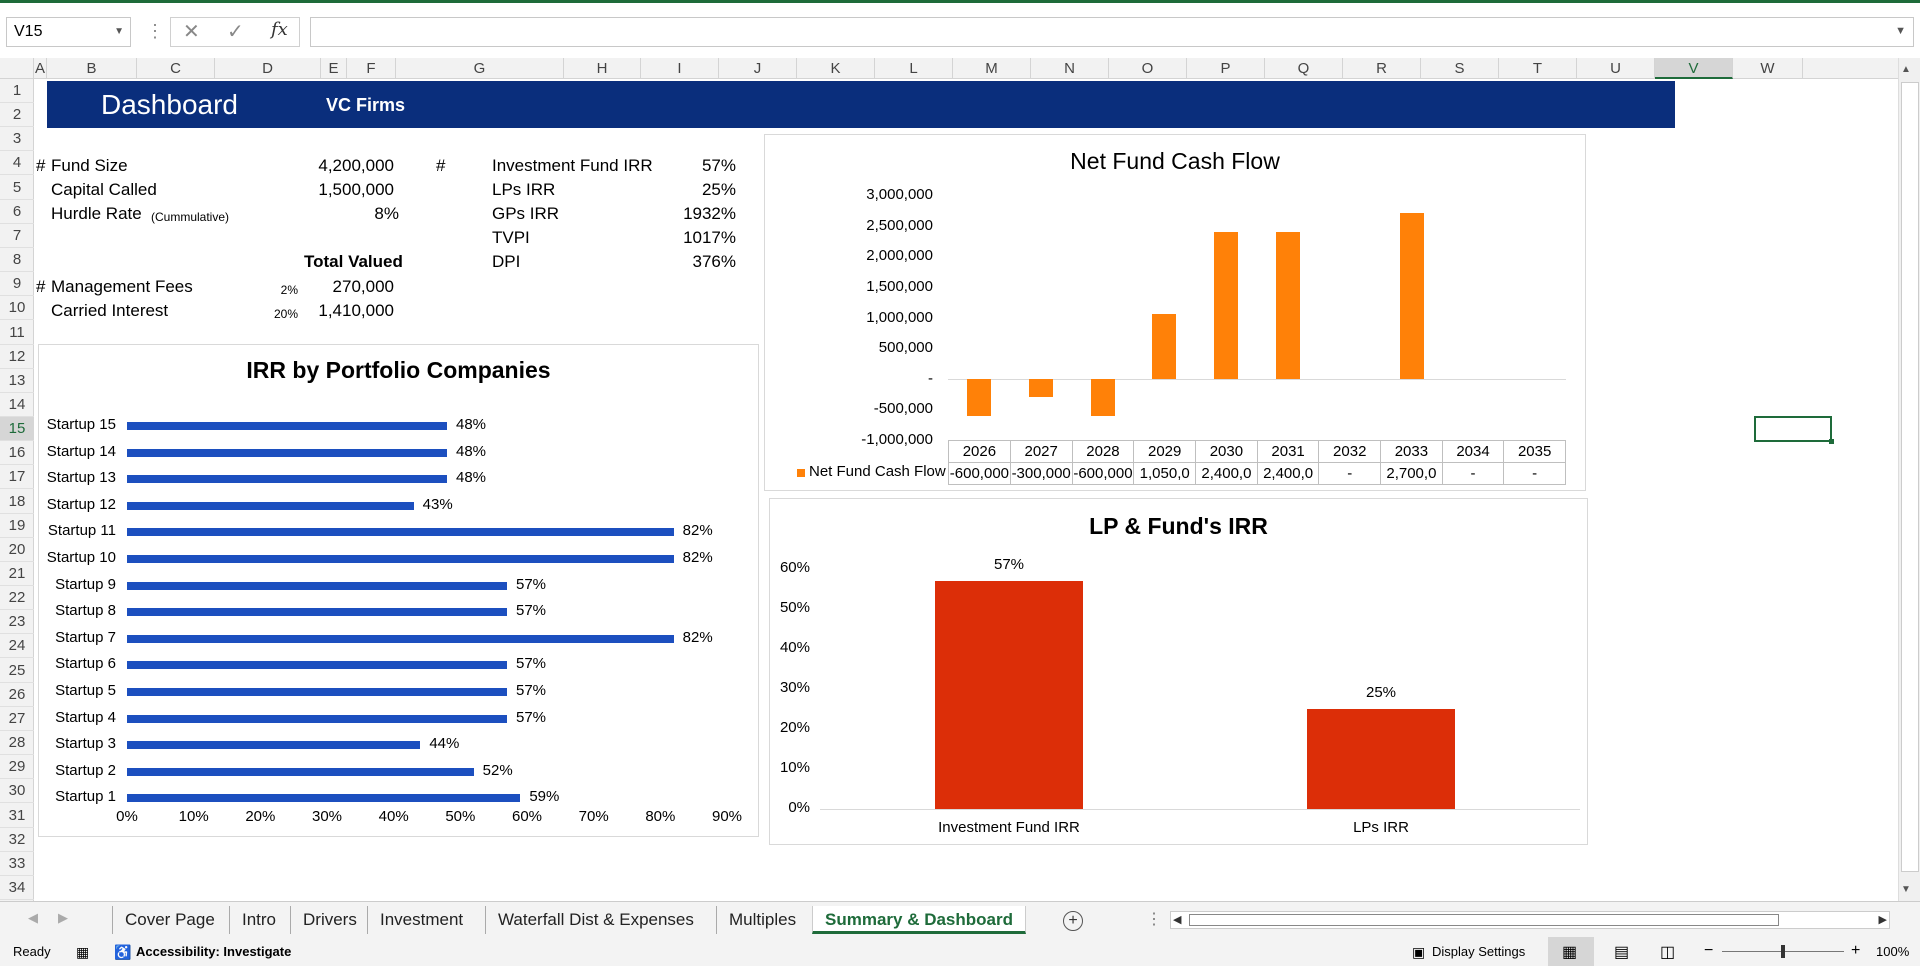  What do you see at coordinates (17, 816) in the screenshot?
I see `row-header-31: 31` at bounding box center [17, 816].